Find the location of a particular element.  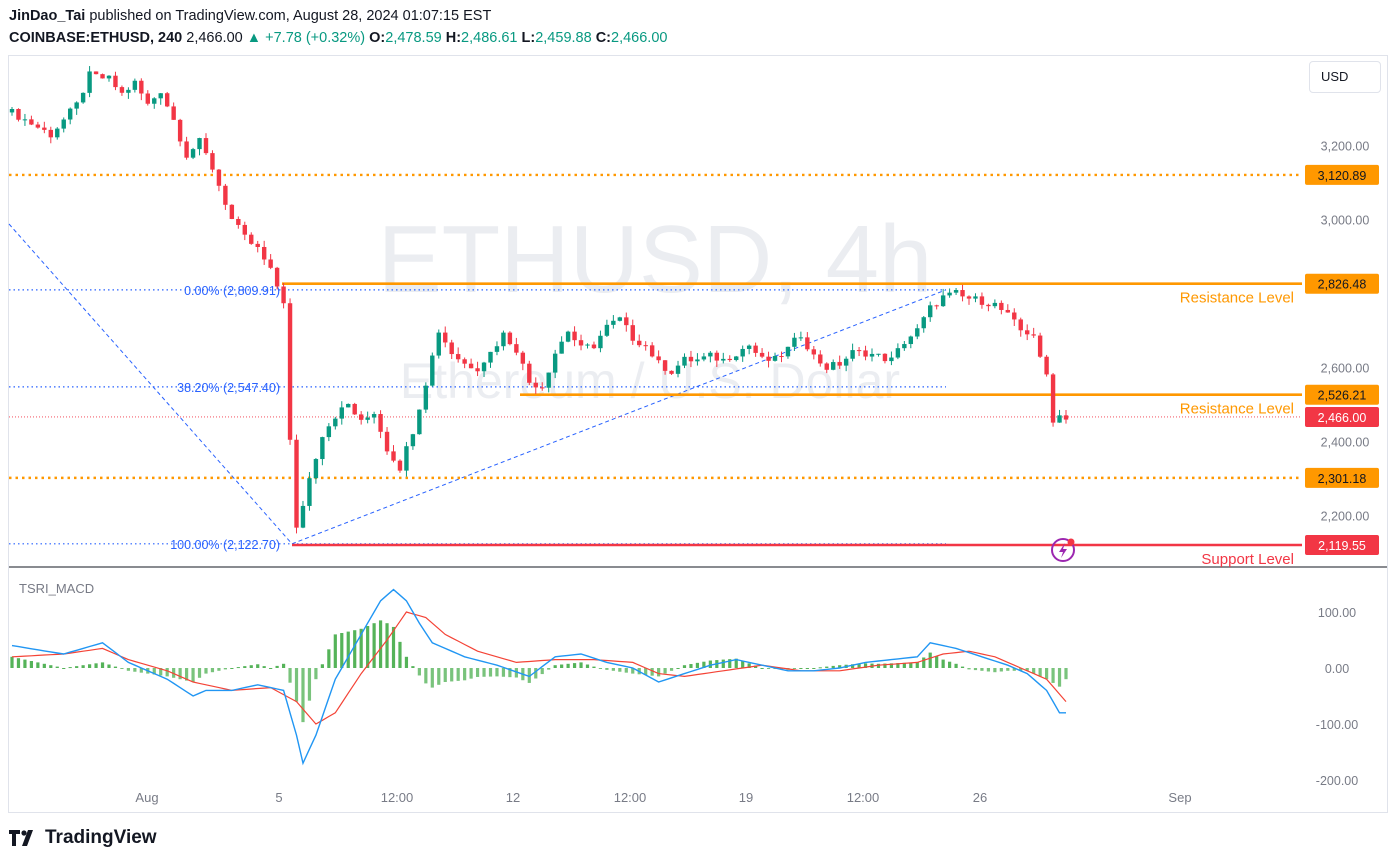

price-level-tag-label: 2,826.48 is located at coordinates (1342, 285).